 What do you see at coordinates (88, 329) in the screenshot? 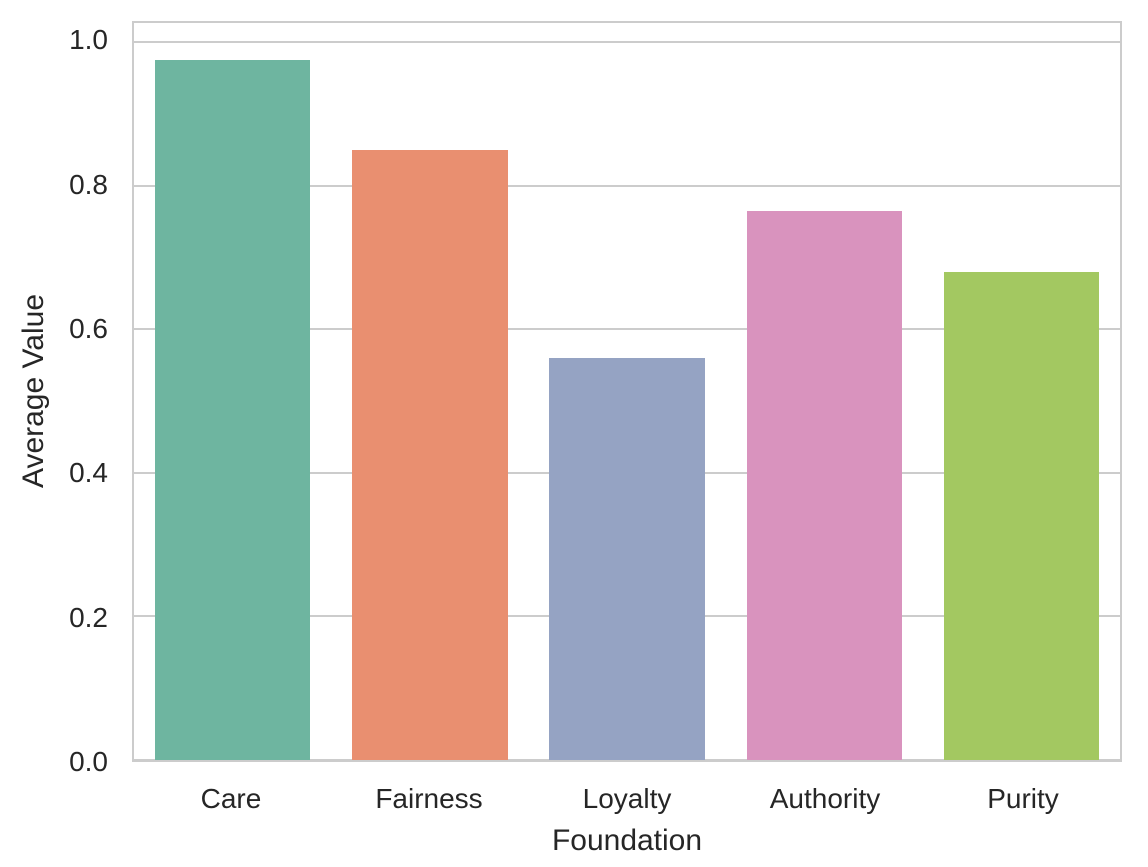
I see `y-tick-label: 0.6` at bounding box center [88, 329].